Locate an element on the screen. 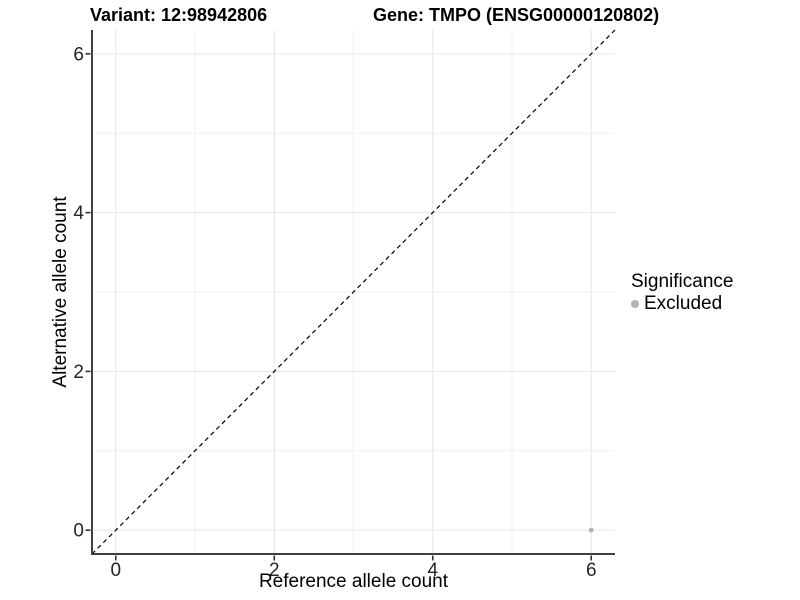 The height and width of the screenshot is (600, 800). gene-title: Gene: TMPO (ENSG00000120802) is located at coordinates (516, 15).